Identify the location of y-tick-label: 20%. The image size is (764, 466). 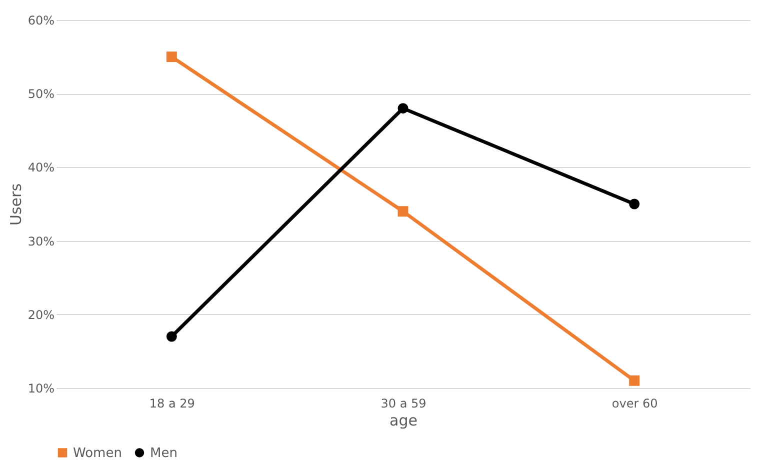
(41, 315).